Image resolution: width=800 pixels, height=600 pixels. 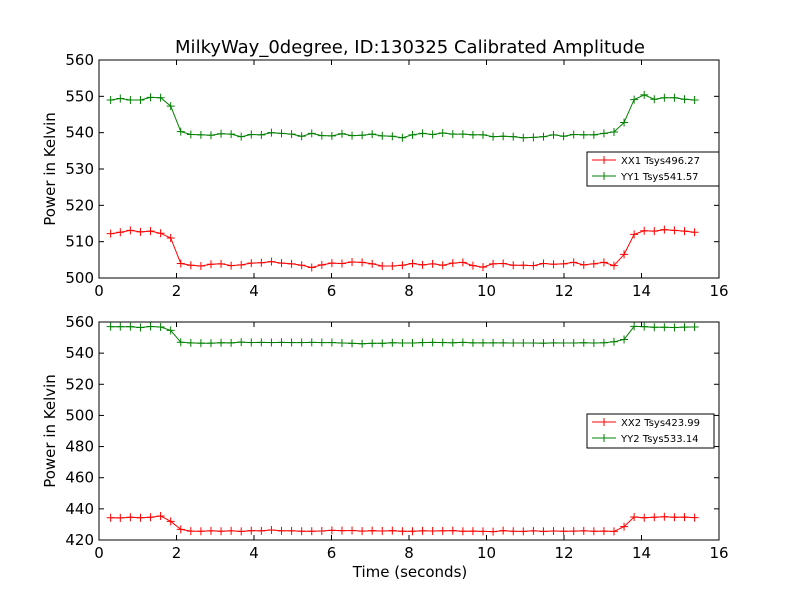 I want to click on bottom-x-tick-label: 12, so click(x=563, y=553).